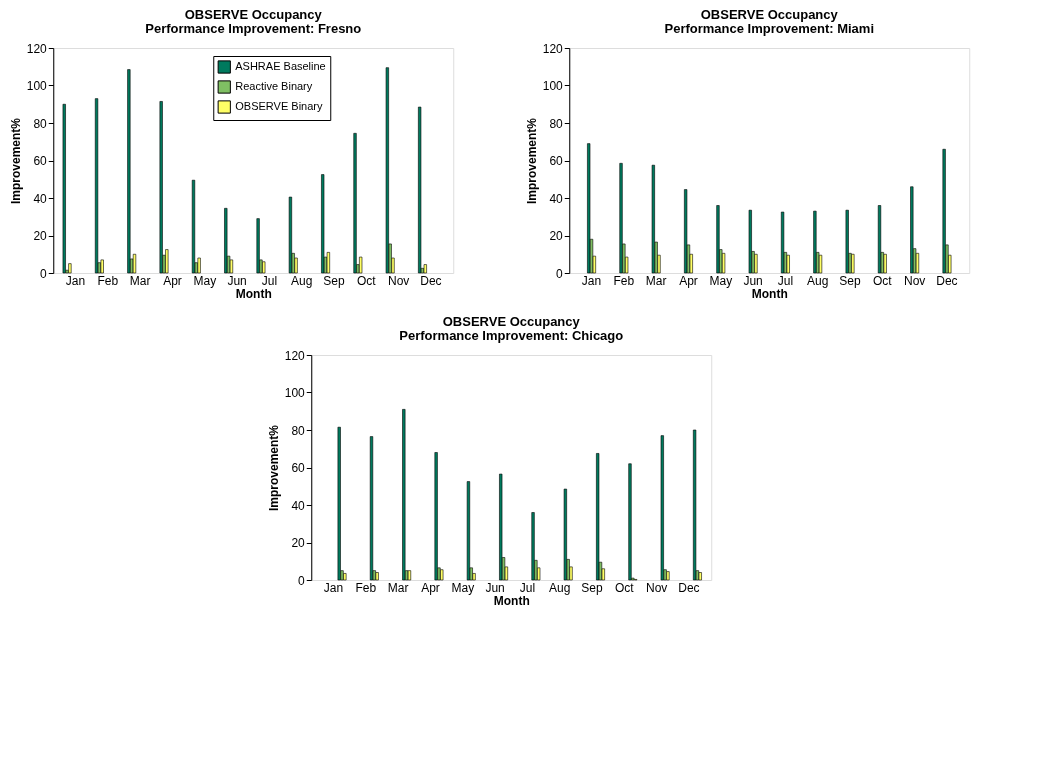 The width and height of the screenshot is (1059, 757). What do you see at coordinates (279, 106) in the screenshot?
I see `legend-label: OBSERVE Binary` at bounding box center [279, 106].